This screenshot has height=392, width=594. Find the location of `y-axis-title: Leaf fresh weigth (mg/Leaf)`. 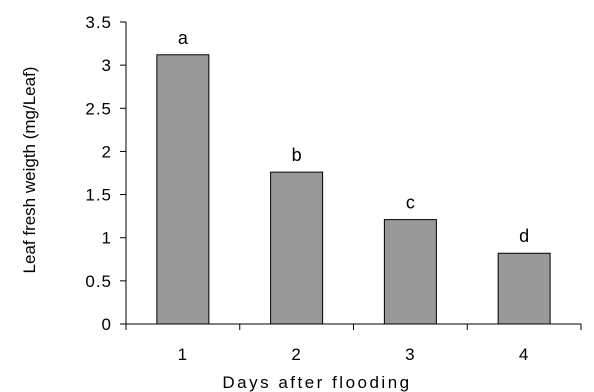

y-axis-title: Leaf fresh weigth (mg/Leaf) is located at coordinates (29, 170).